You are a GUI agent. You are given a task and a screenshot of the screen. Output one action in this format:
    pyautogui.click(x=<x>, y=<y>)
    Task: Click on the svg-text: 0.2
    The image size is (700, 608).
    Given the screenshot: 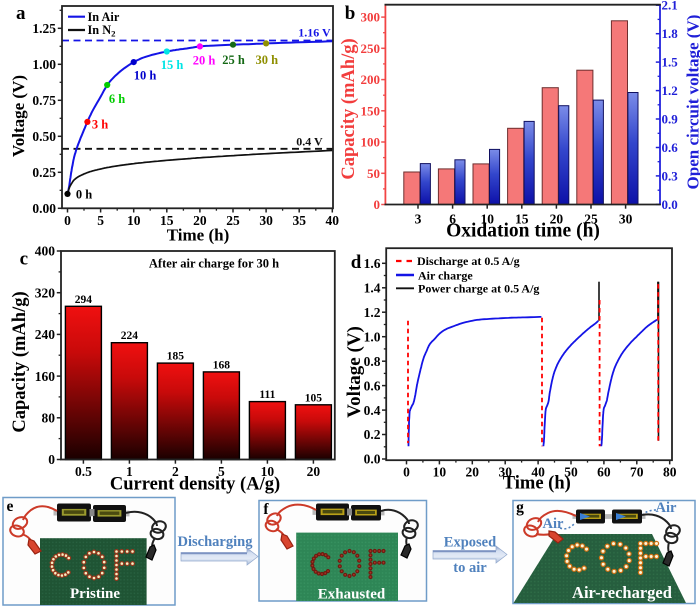 What is the action you would take?
    pyautogui.click(x=372, y=434)
    